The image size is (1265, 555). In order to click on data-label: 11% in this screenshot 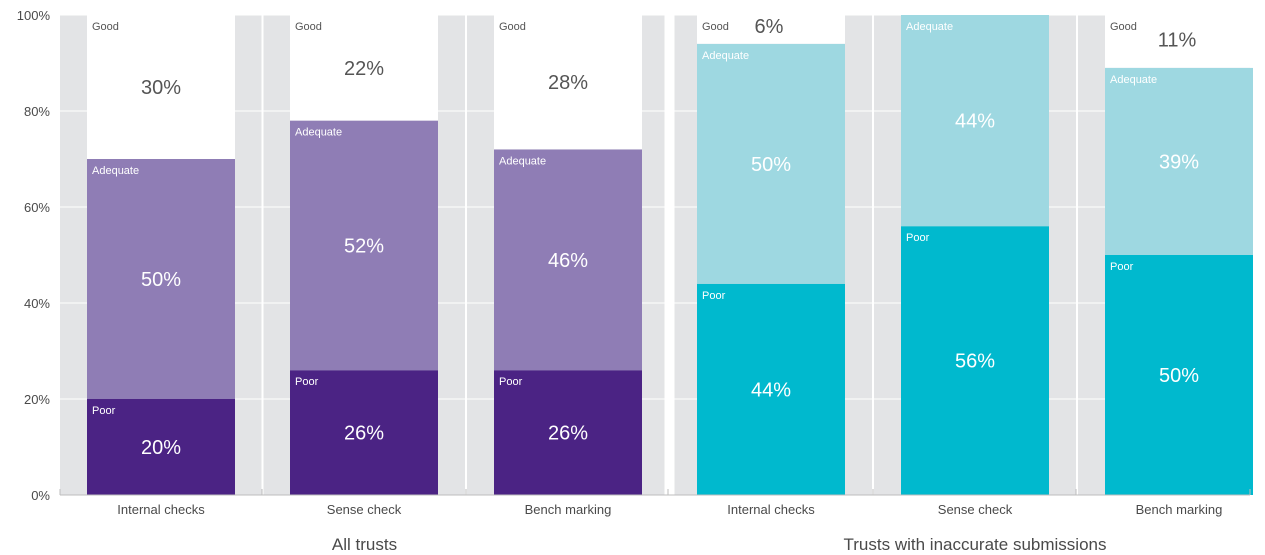, I will do `click(1177, 40)`.